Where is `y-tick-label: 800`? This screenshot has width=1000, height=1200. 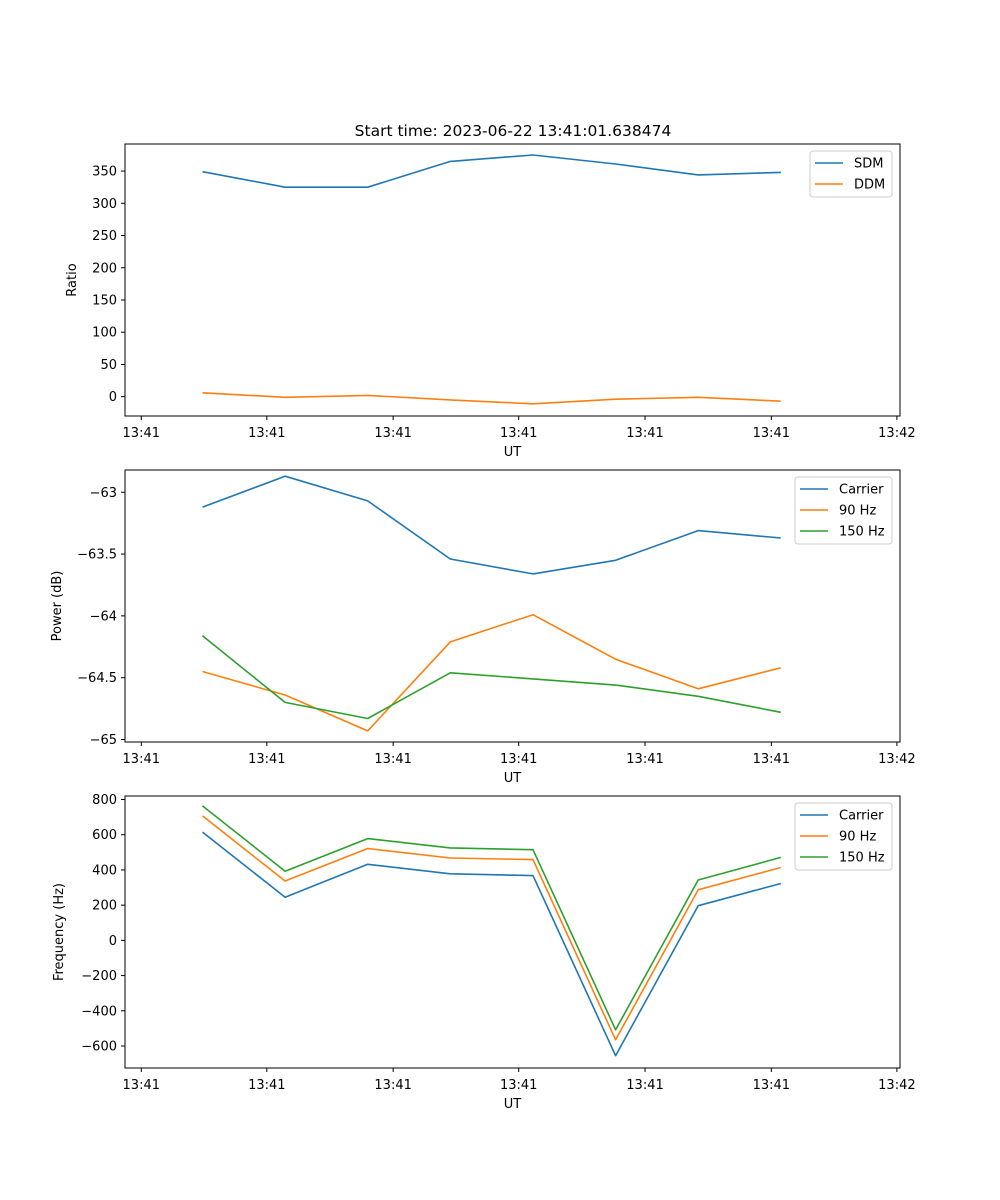
y-tick-label: 800 is located at coordinates (104, 800).